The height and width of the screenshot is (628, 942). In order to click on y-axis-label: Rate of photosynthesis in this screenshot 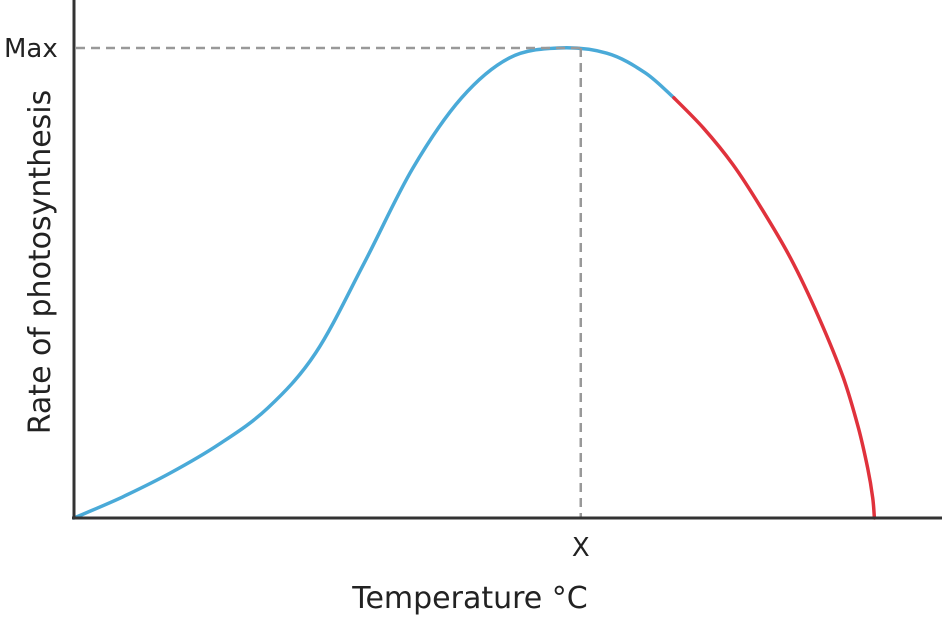, I will do `click(40, 262)`.